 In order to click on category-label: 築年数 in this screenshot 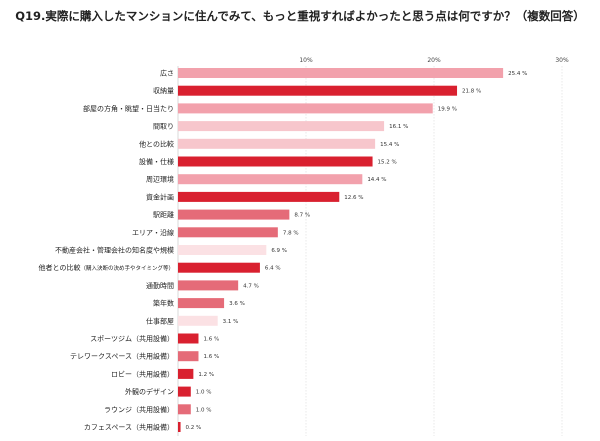, I will do `click(163, 303)`.